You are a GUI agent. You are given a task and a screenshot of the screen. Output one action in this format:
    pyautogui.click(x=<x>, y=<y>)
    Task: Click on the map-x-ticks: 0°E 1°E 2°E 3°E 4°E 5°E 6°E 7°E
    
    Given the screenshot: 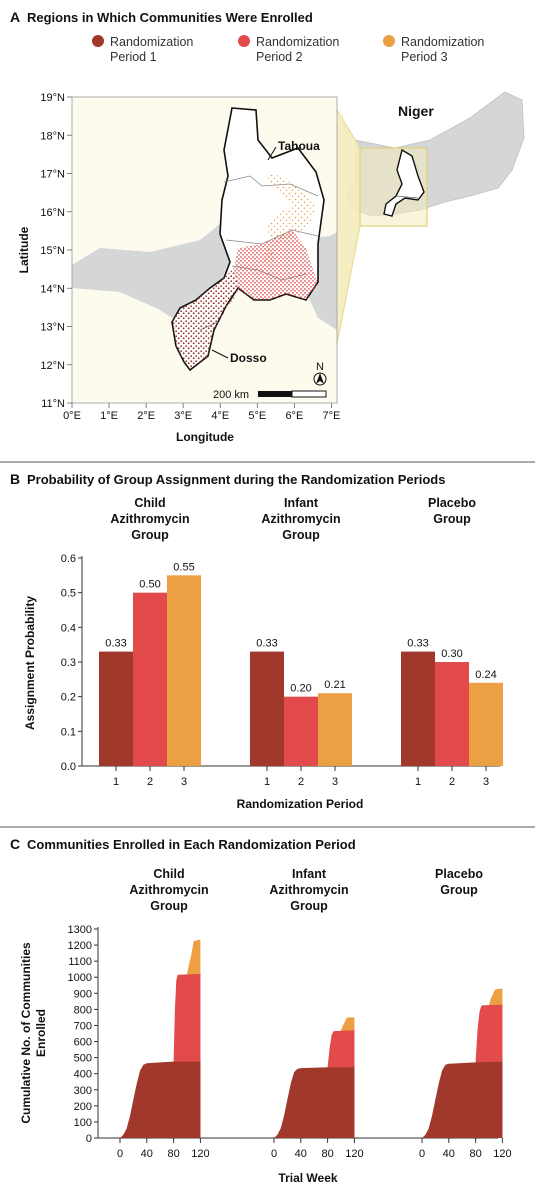 What is the action you would take?
    pyautogui.click(x=201, y=412)
    